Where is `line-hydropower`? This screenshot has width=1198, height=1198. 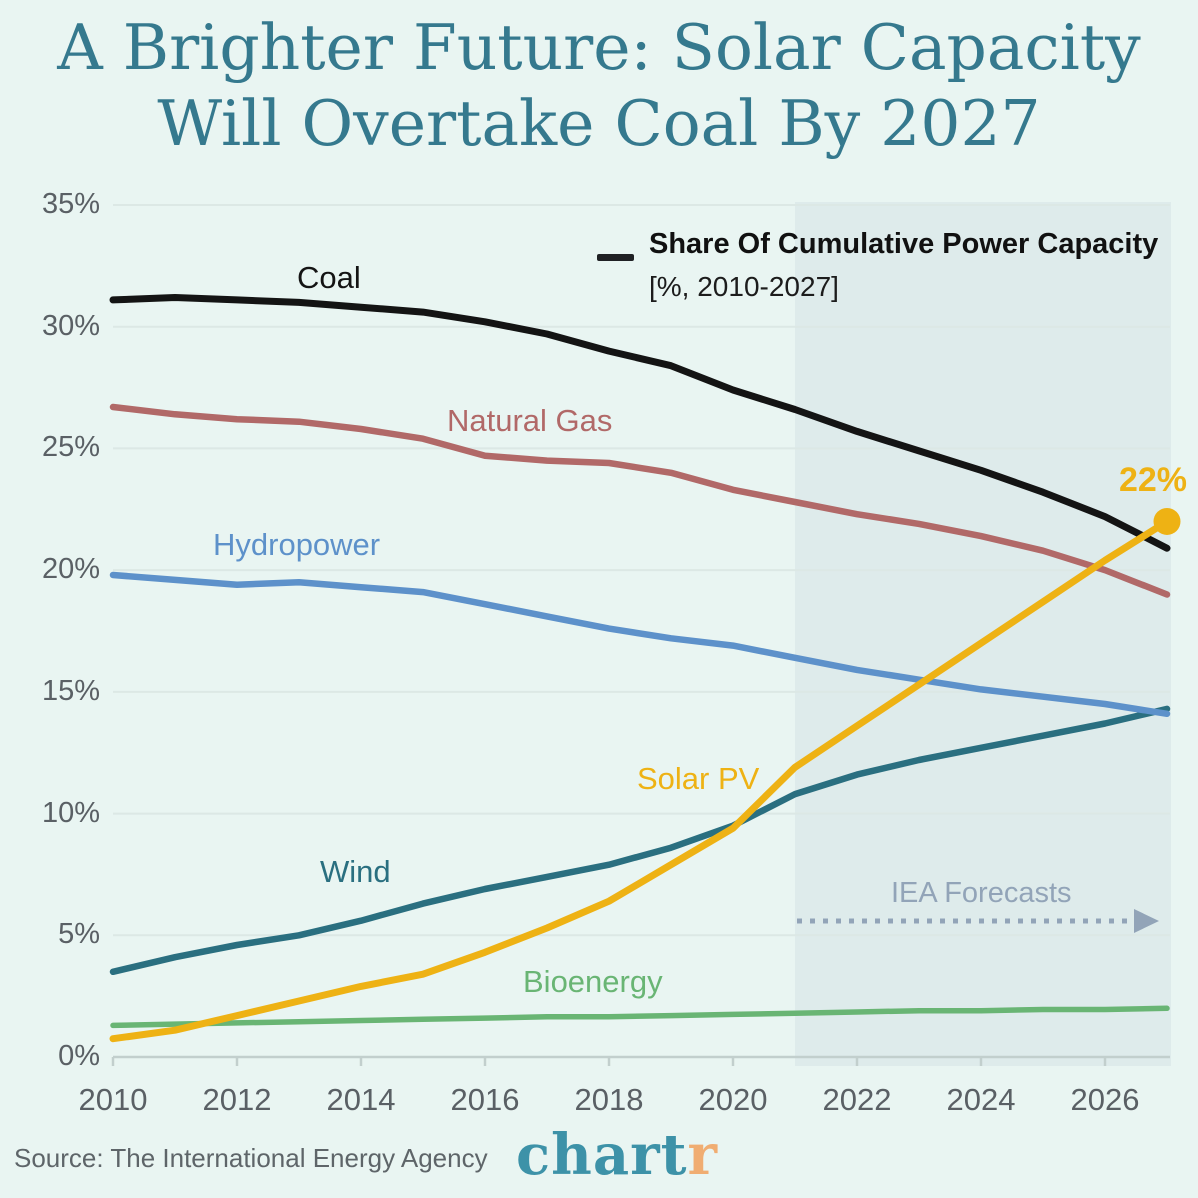
line-hydropower is located at coordinates (640, 644).